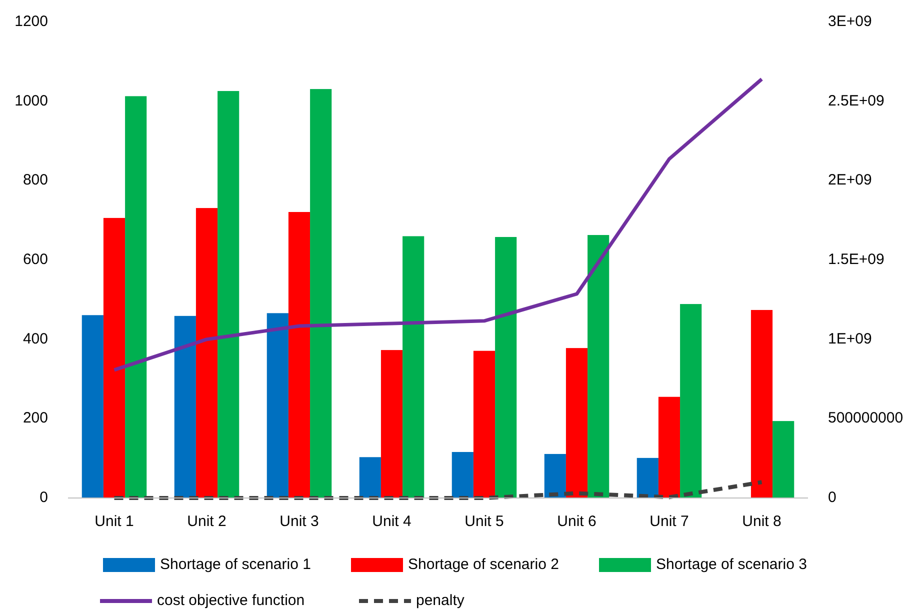 The width and height of the screenshot is (923, 610). What do you see at coordinates (669, 521) in the screenshot?
I see `x-tick-label: Unit 7` at bounding box center [669, 521].